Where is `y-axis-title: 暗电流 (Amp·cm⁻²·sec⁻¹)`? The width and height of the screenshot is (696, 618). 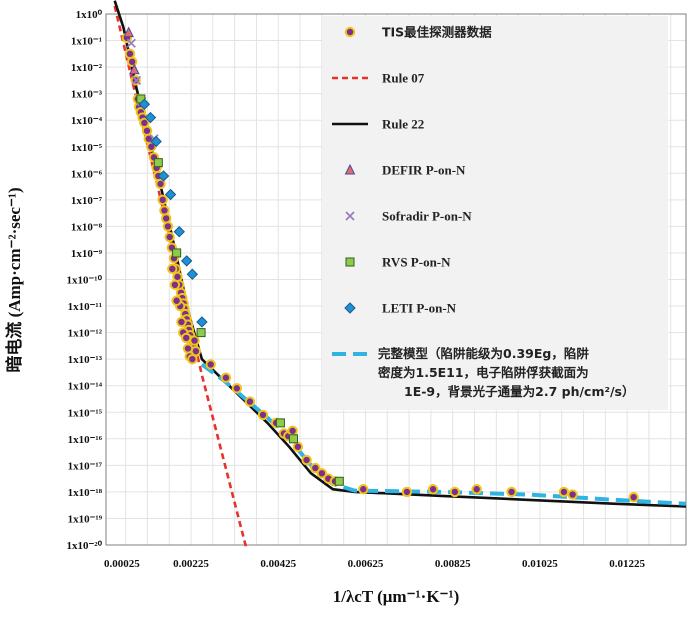
y-axis-title: 暗电流 (Amp·cm⁻²·sec⁻¹) is located at coordinates (14, 279).